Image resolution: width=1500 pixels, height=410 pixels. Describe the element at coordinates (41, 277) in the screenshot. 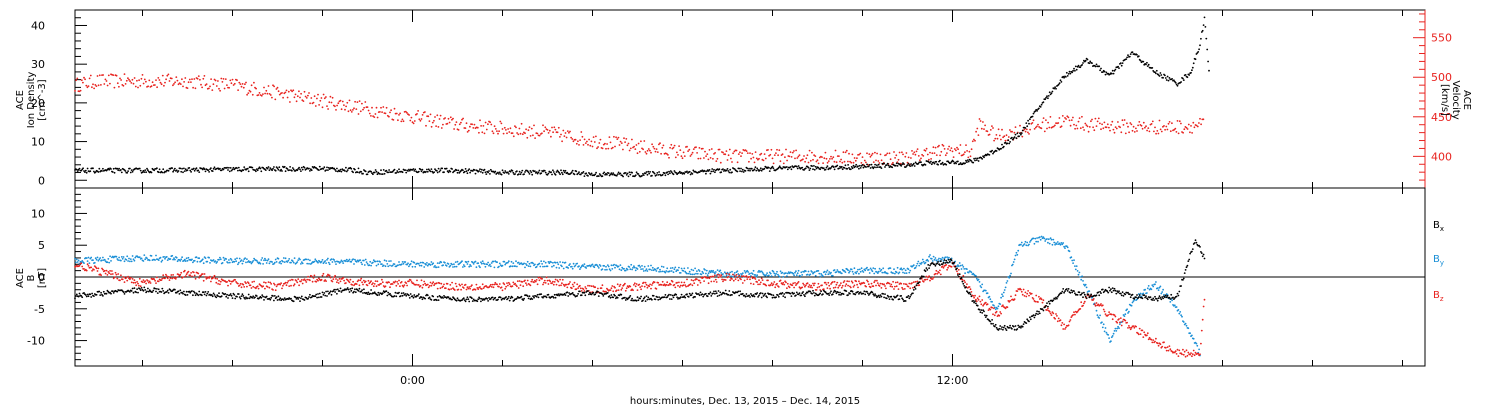

I see `bottom-tick-label: 0` at that location.